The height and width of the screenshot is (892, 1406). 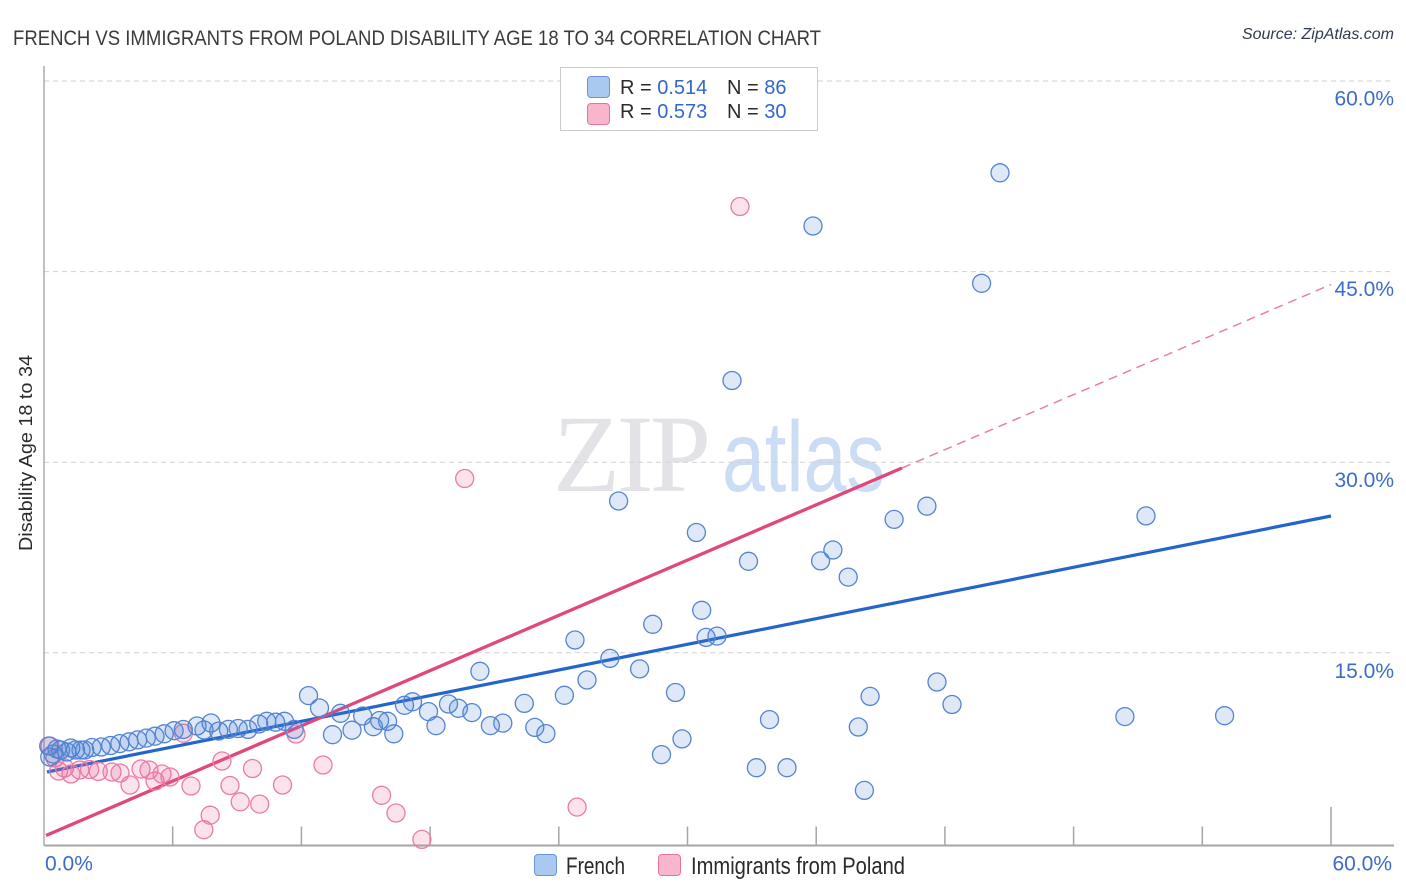 I want to click on svg-text: French, so click(x=595, y=866).